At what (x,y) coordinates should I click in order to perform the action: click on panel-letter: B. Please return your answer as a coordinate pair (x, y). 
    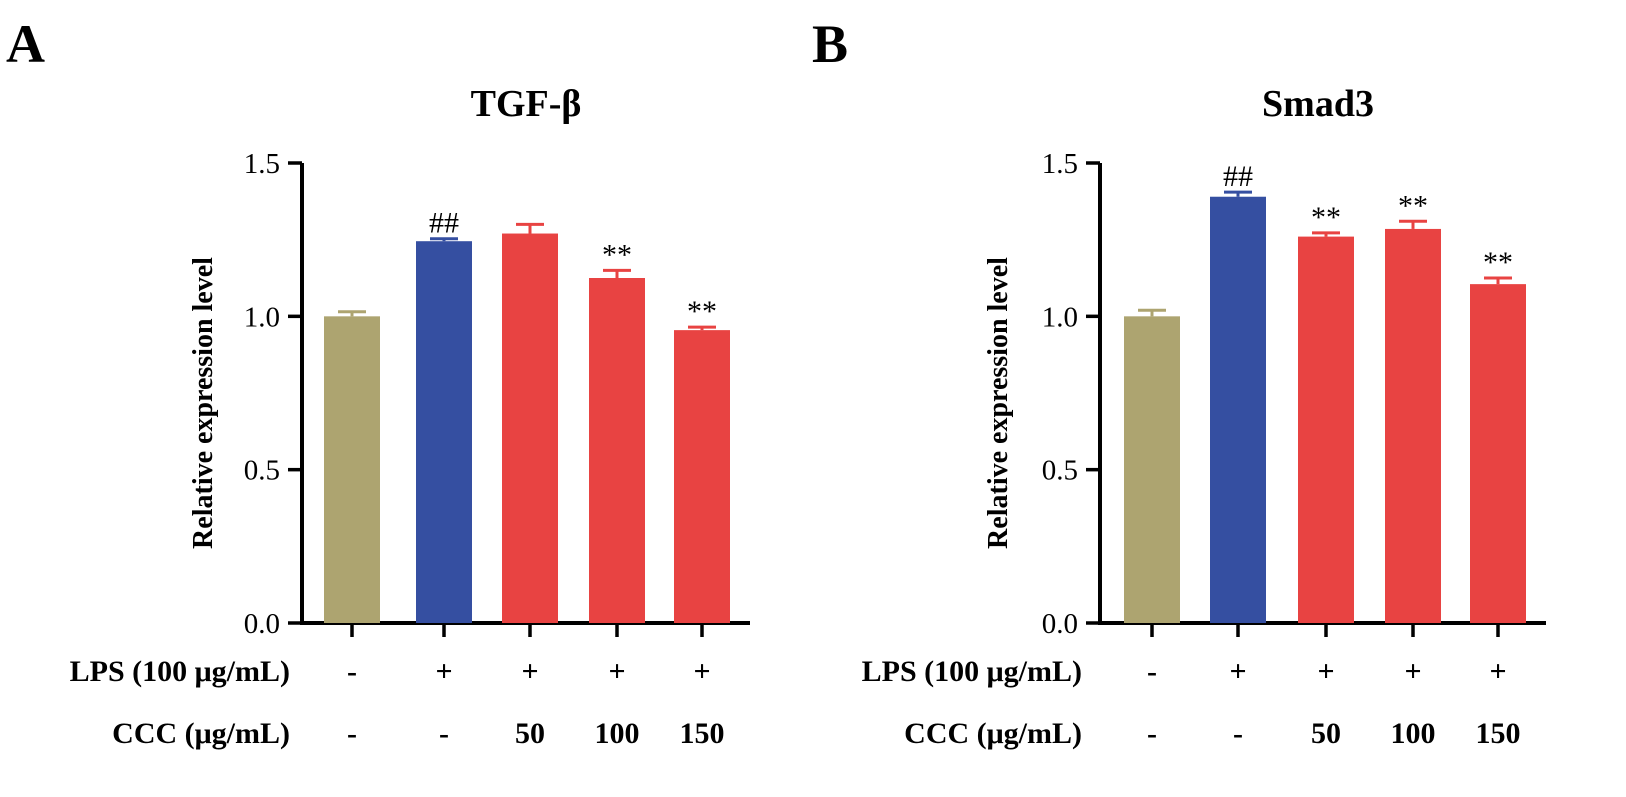
    Looking at the image, I should click on (830, 44).